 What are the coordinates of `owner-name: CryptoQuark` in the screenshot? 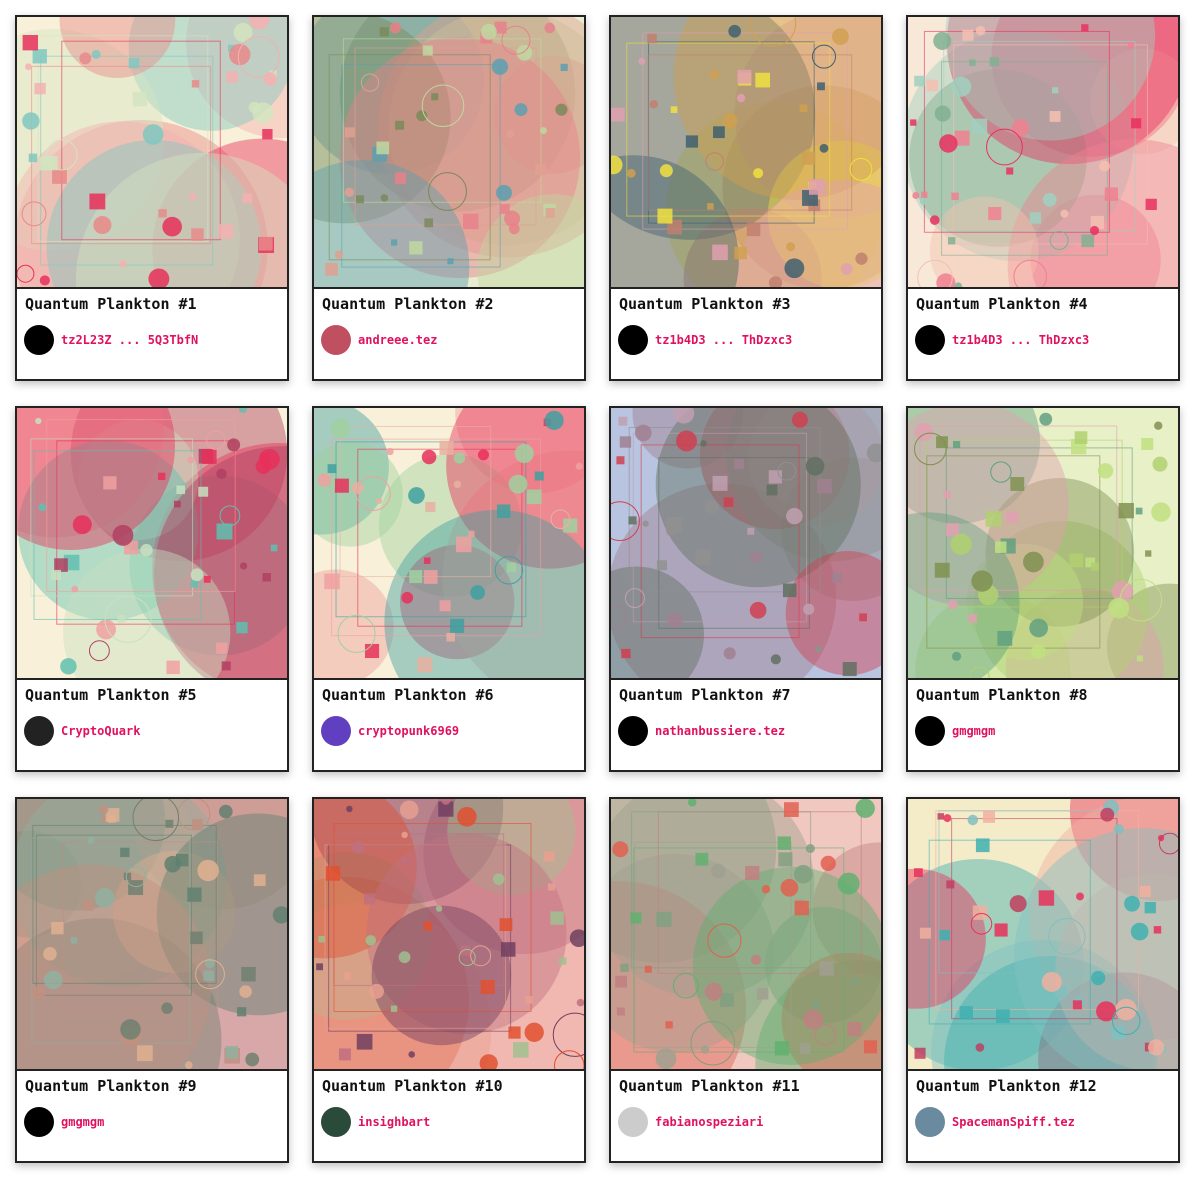 It's located at (101, 731).